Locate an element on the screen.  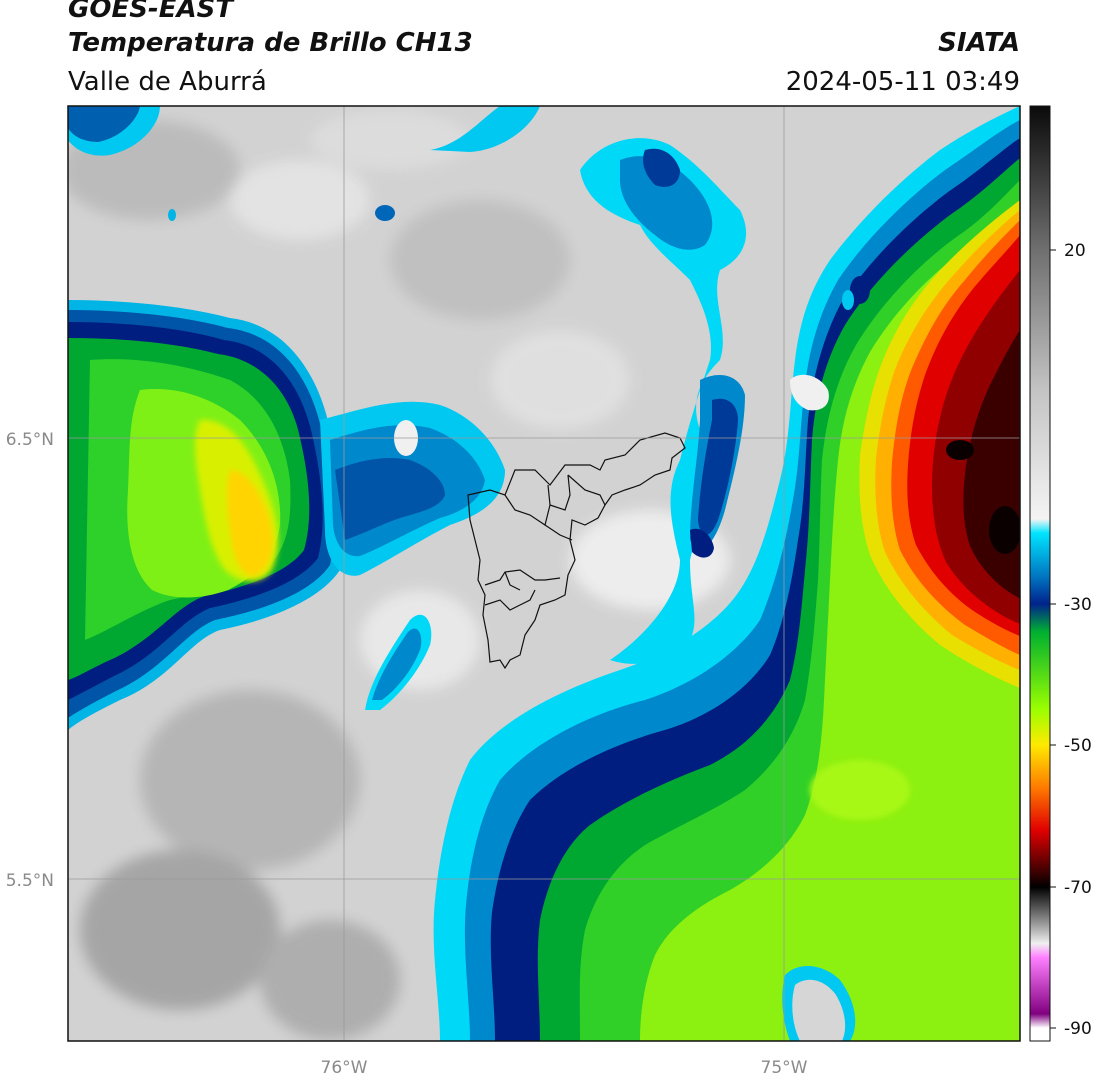
colorbar: 20 -30 -50 -70 -90 is located at coordinates (1060, 573).